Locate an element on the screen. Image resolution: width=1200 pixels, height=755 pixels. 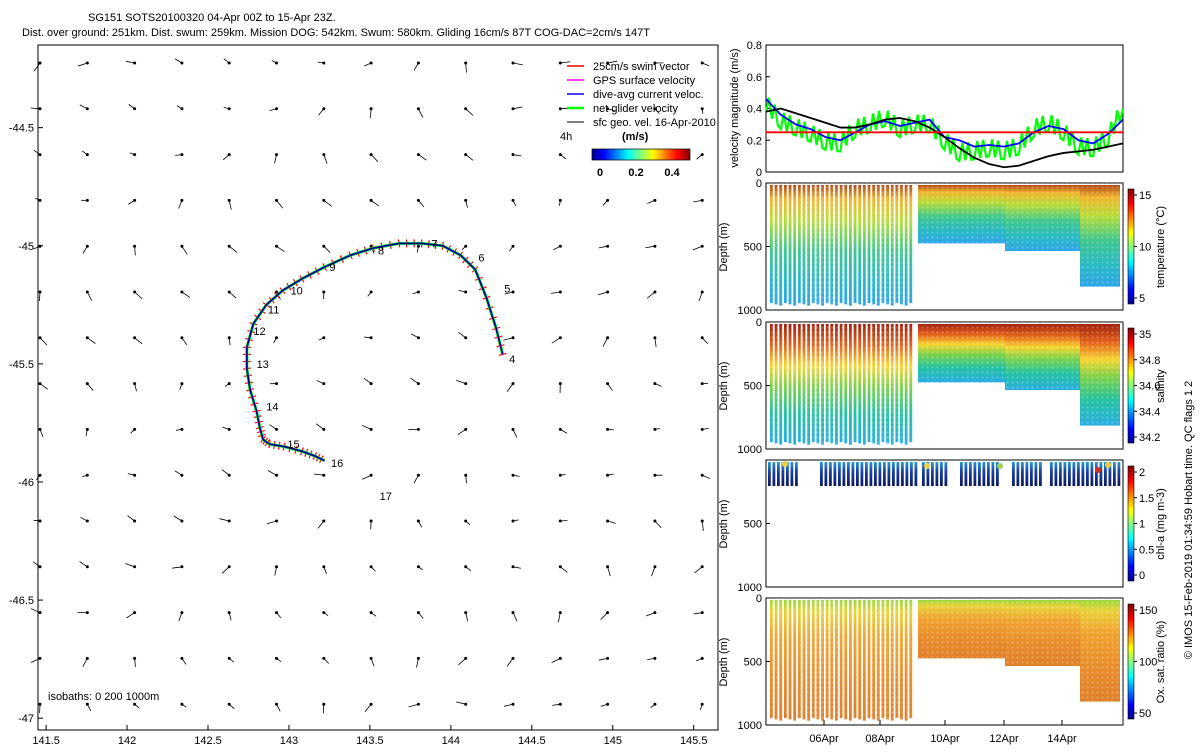
day-label: 6 is located at coordinates (481, 259).